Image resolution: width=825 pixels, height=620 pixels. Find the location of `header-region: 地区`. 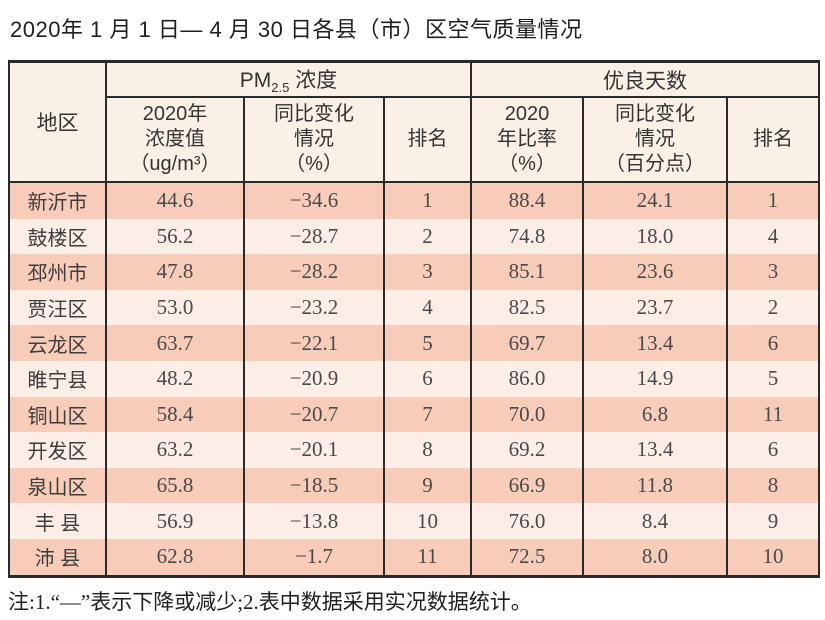

header-region: 地区 is located at coordinates (57, 122).